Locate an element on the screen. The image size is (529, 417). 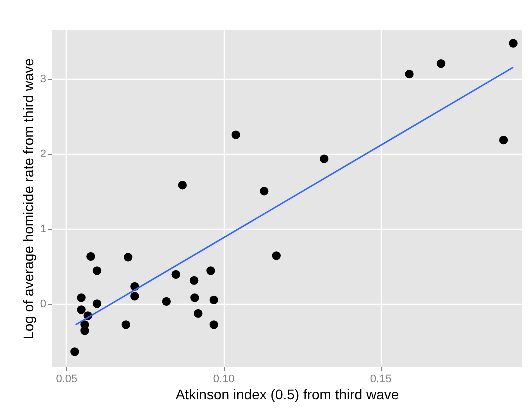
y-tick-label: 1 is located at coordinates (43, 229).